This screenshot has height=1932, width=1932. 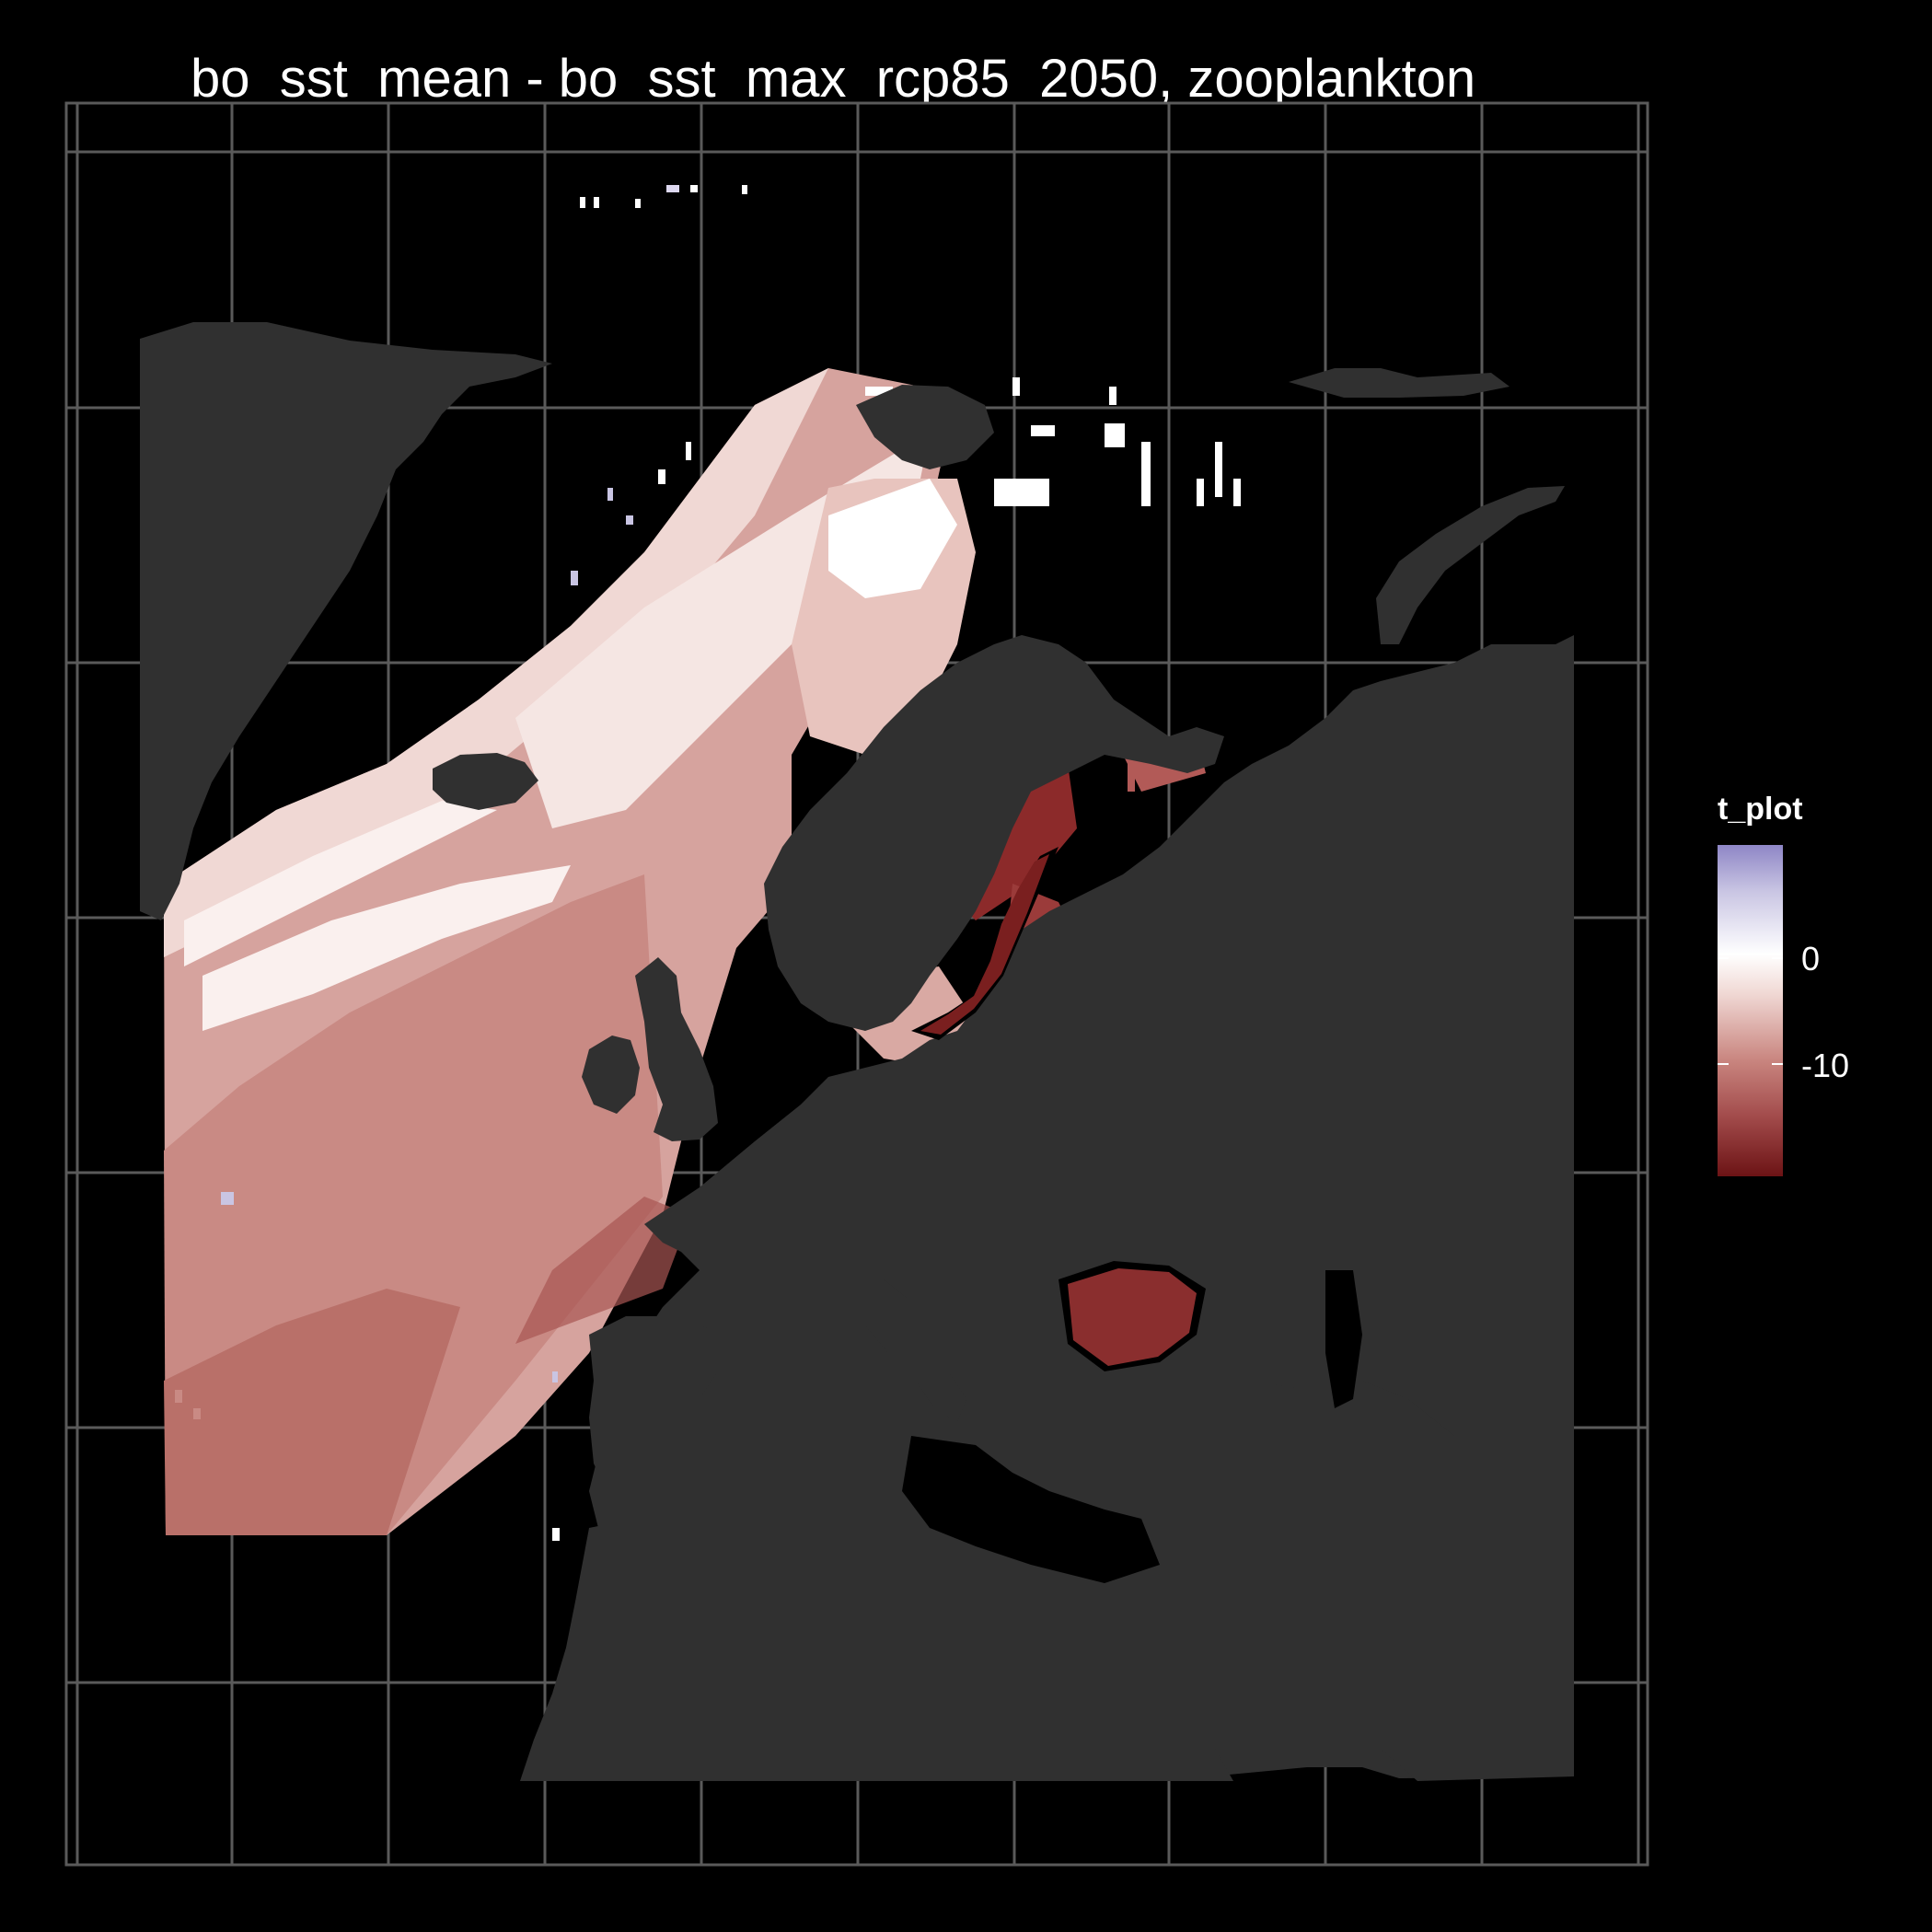 I want to click on legend-label-0: 0, so click(x=1811, y=959).